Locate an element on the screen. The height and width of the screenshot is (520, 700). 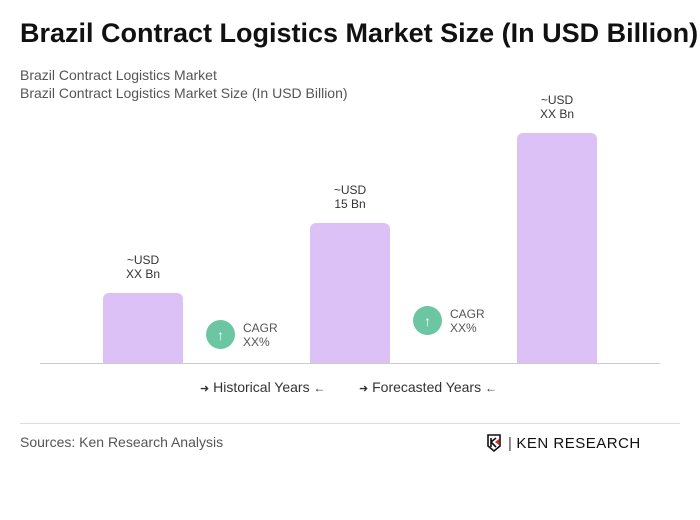
ken-research-logo: | KEN RESEARCH is located at coordinates (563, 443).